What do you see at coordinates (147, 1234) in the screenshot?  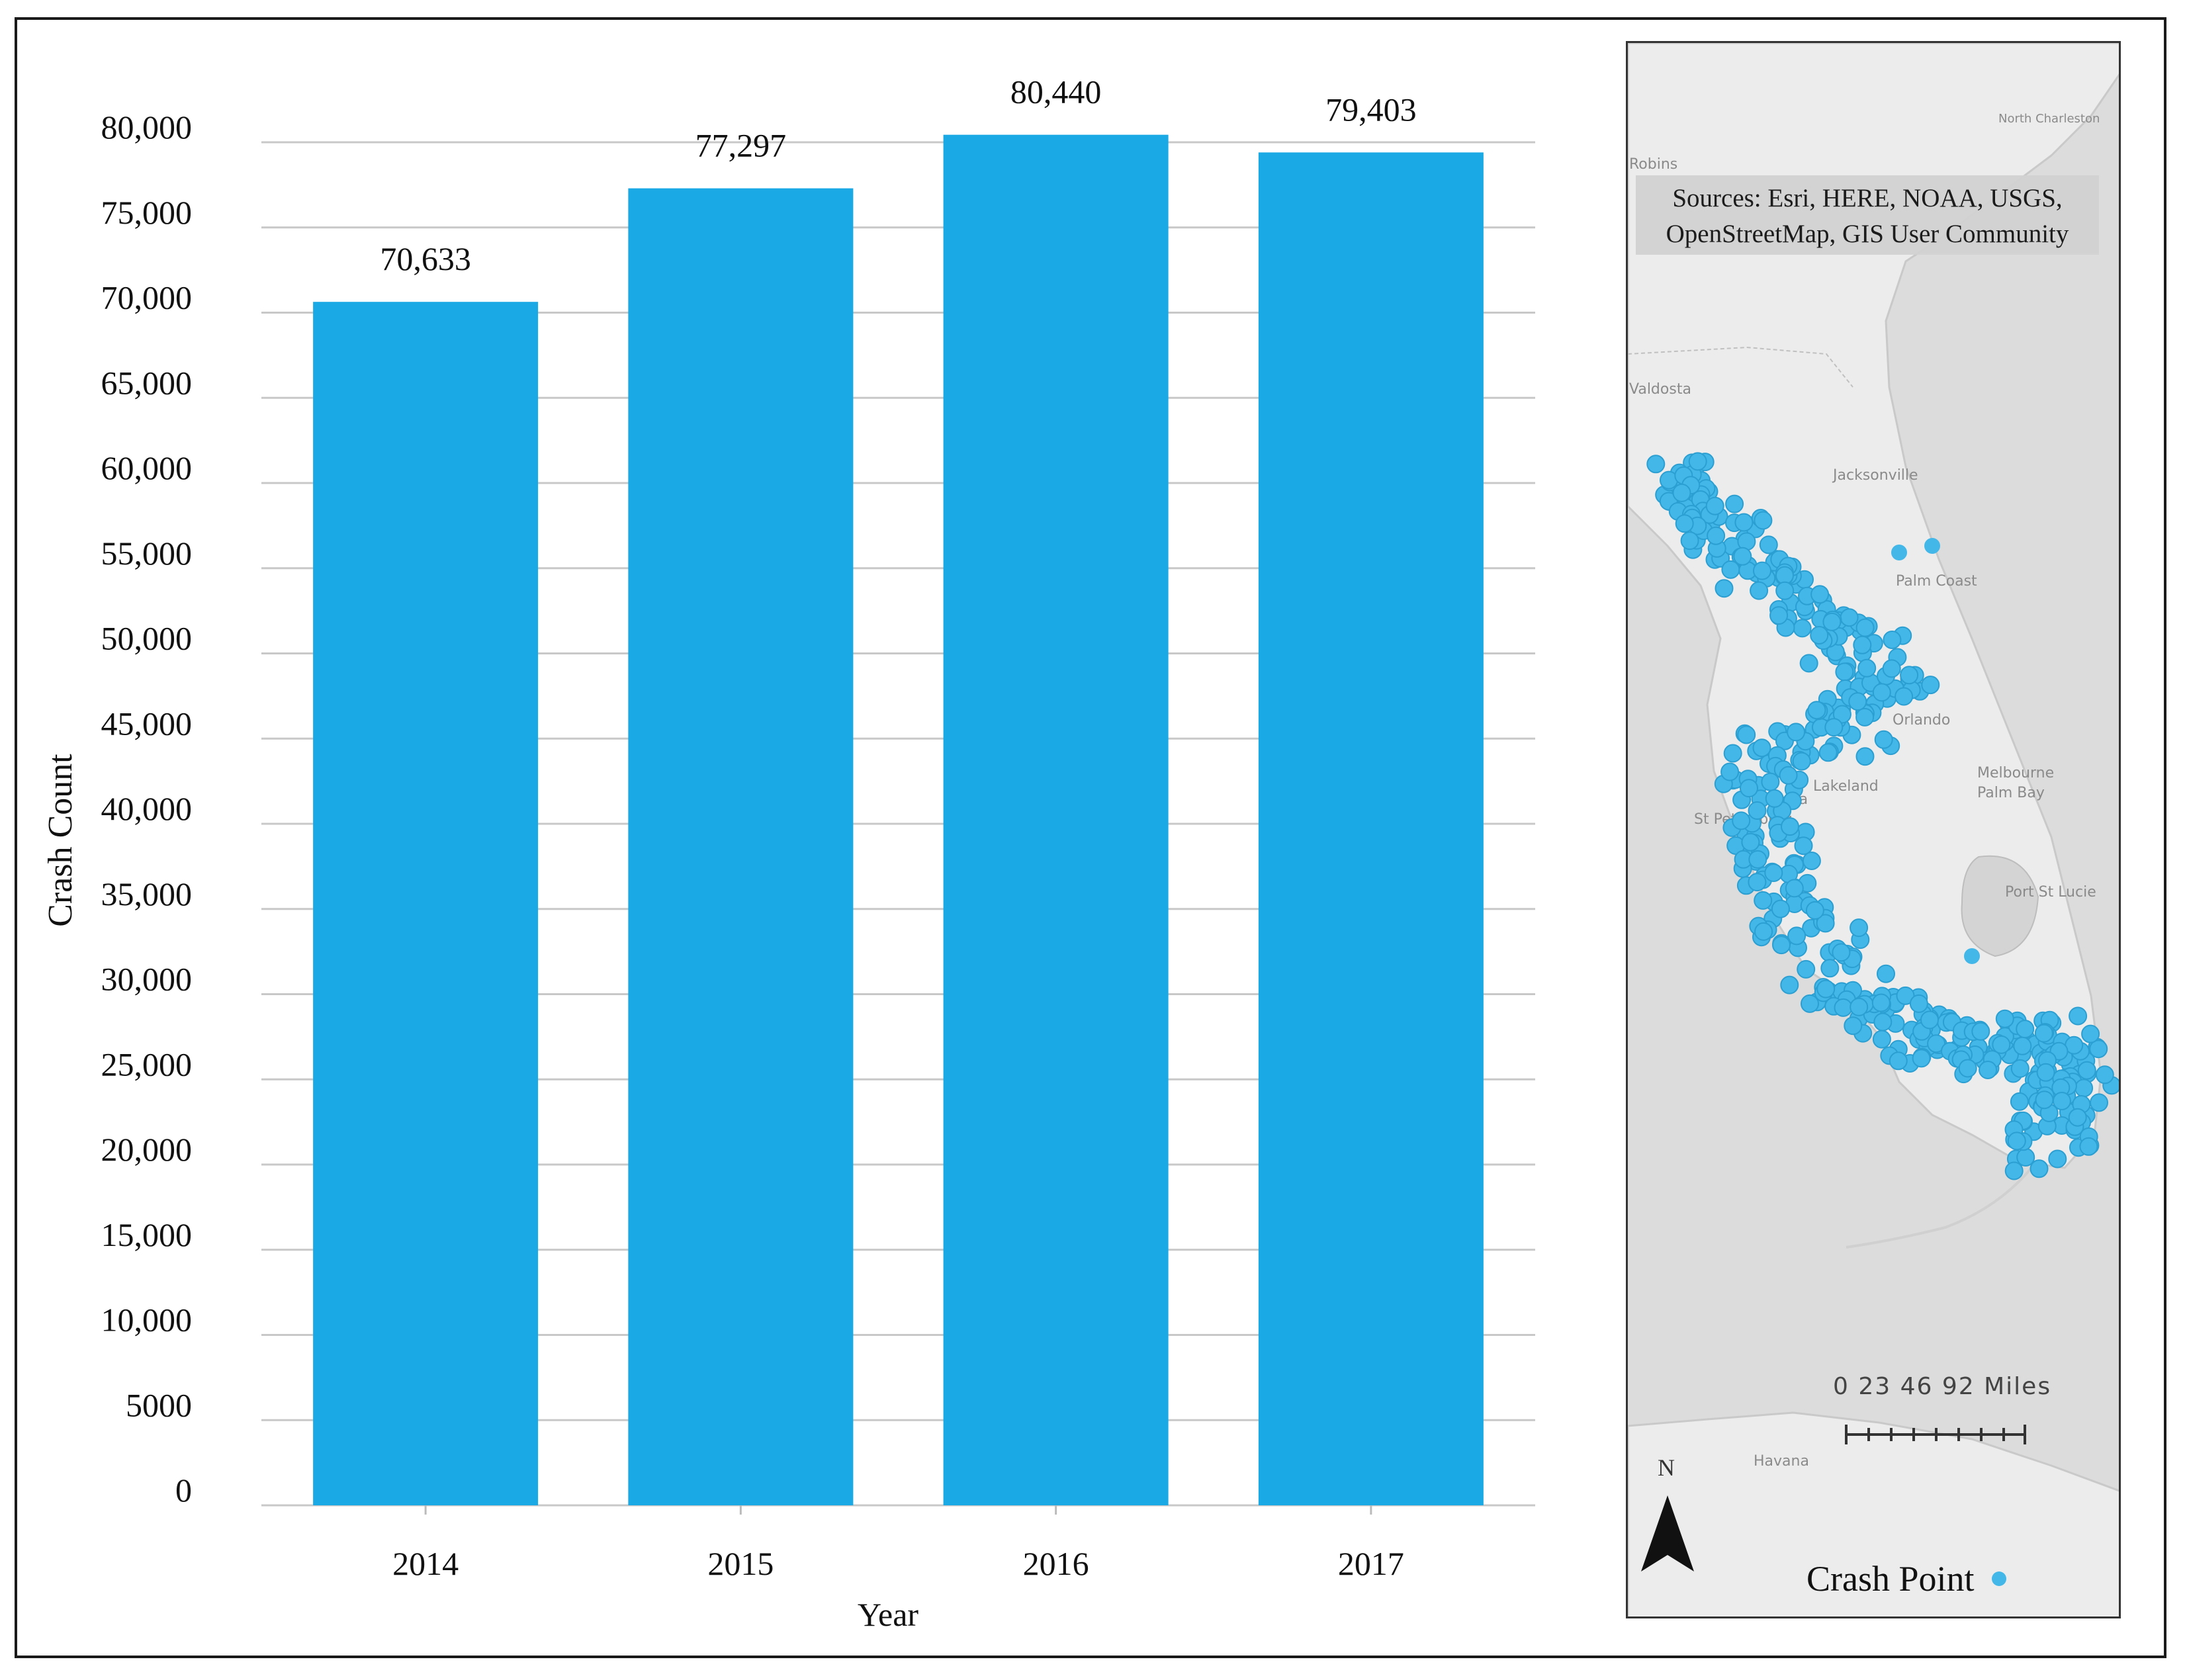 I see `y-tick-label: 15,000` at bounding box center [147, 1234].